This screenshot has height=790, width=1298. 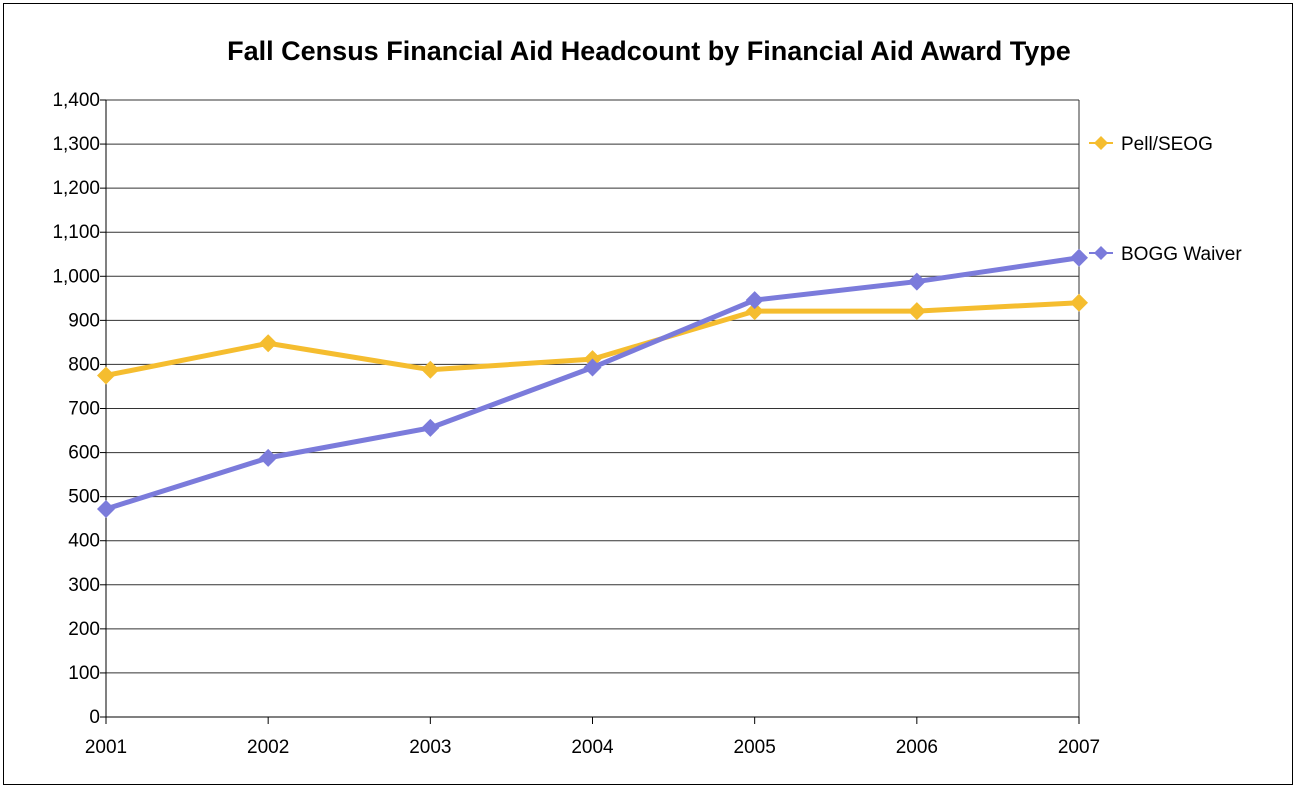 I want to click on y-tick-label: 1,300, so click(x=76, y=144).